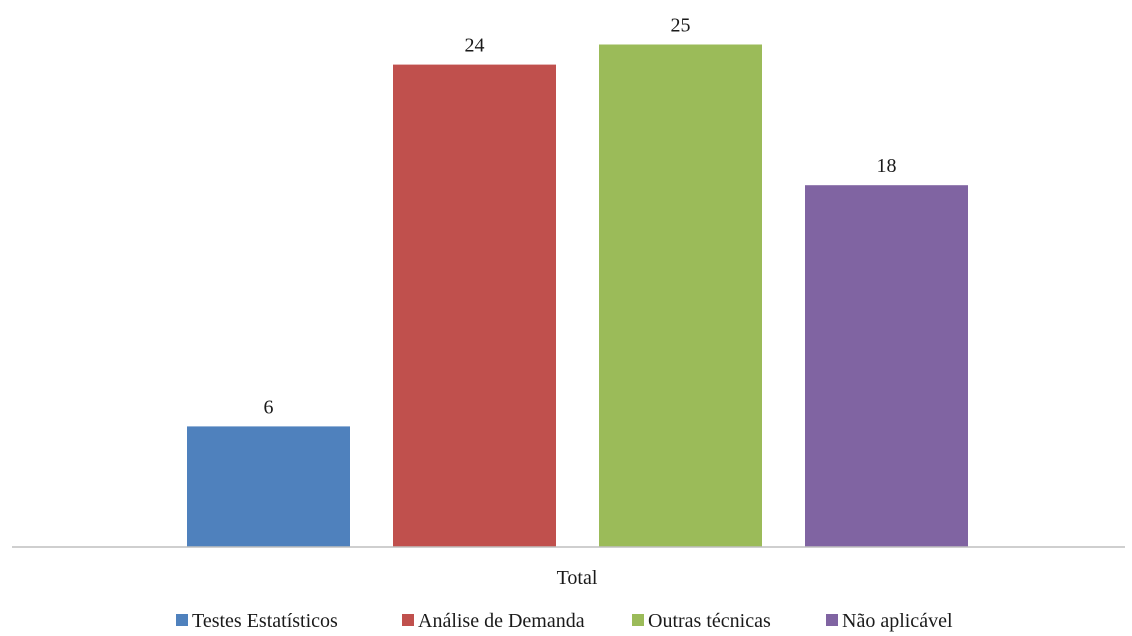 This screenshot has width=1132, height=636. I want to click on legend-item-3: Outras técnicas, so click(701, 621).